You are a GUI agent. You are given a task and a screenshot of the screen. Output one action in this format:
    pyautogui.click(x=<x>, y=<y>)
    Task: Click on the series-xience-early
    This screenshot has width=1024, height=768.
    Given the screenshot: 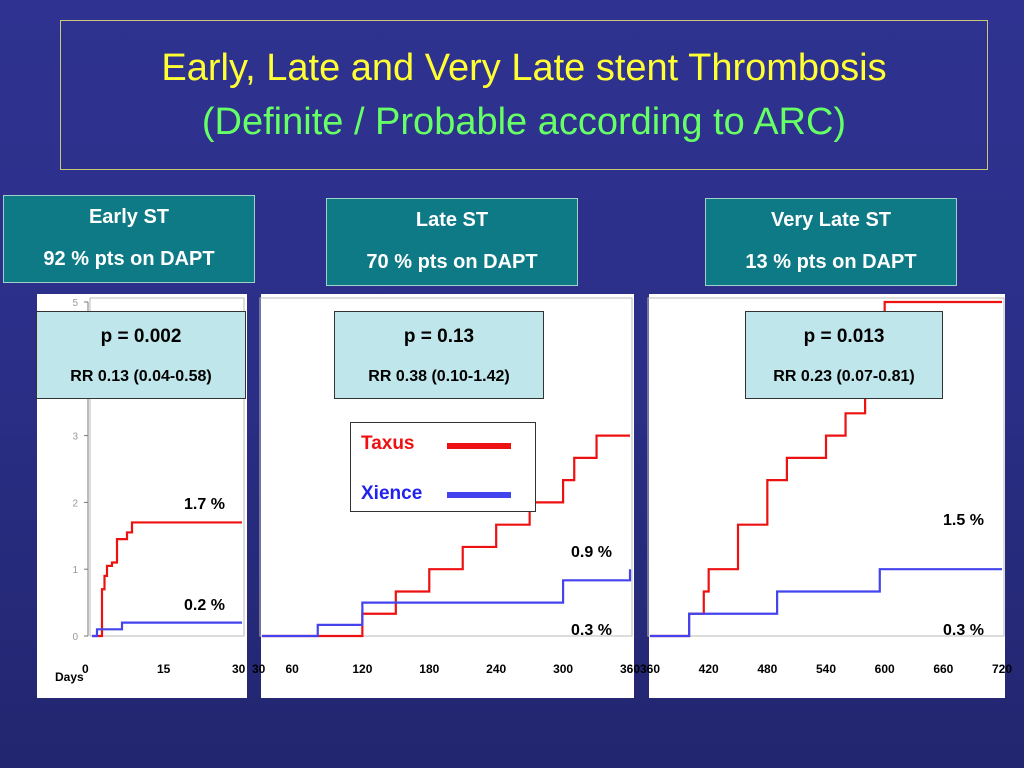 What is the action you would take?
    pyautogui.click(x=167, y=629)
    